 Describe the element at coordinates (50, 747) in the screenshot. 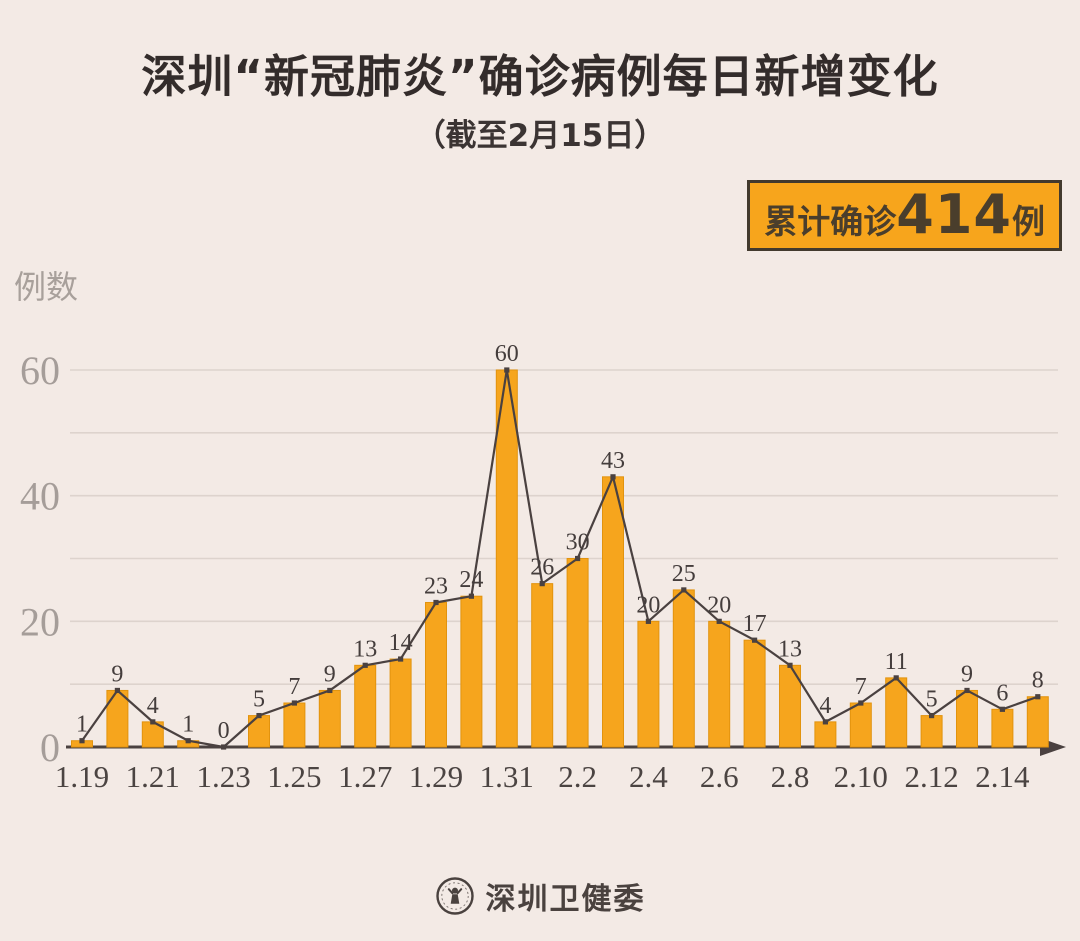

I see `y-tick-label: 0` at that location.